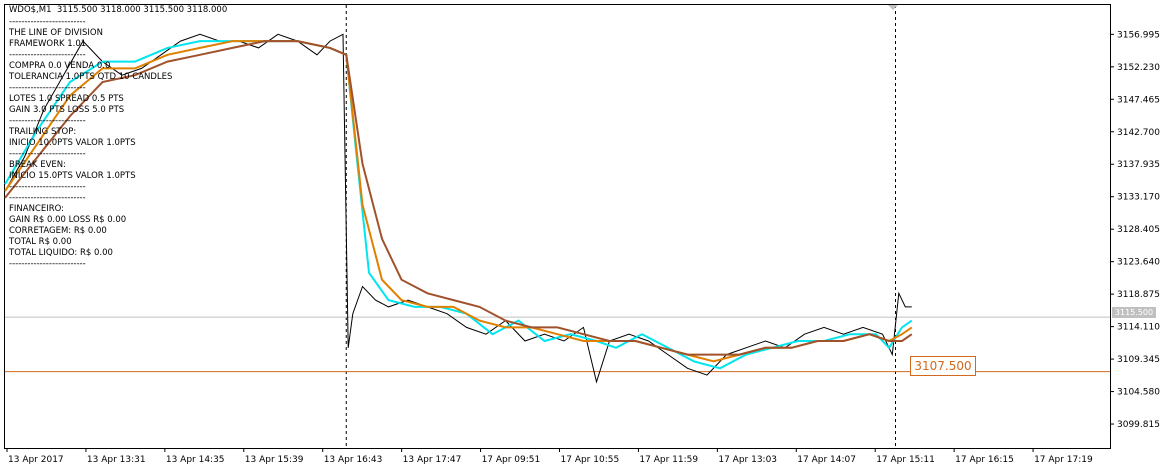 The height and width of the screenshot is (465, 1162). Describe the element at coordinates (1138, 263) in the screenshot. I see `y-tick-label: 3123.640` at that location.